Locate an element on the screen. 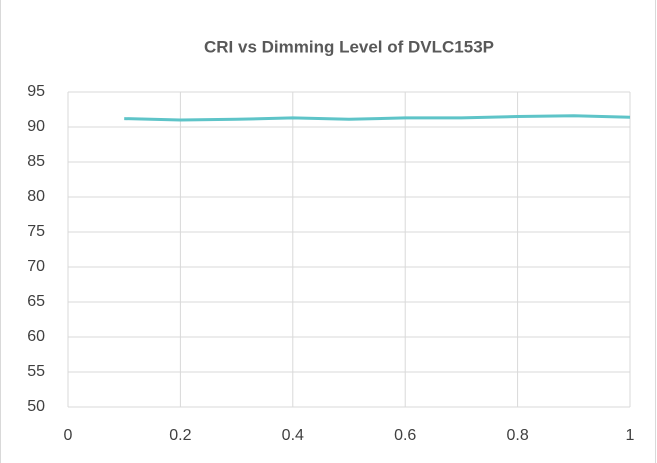 This screenshot has width=657, height=463. x-tick-label: 0 is located at coordinates (68, 435).